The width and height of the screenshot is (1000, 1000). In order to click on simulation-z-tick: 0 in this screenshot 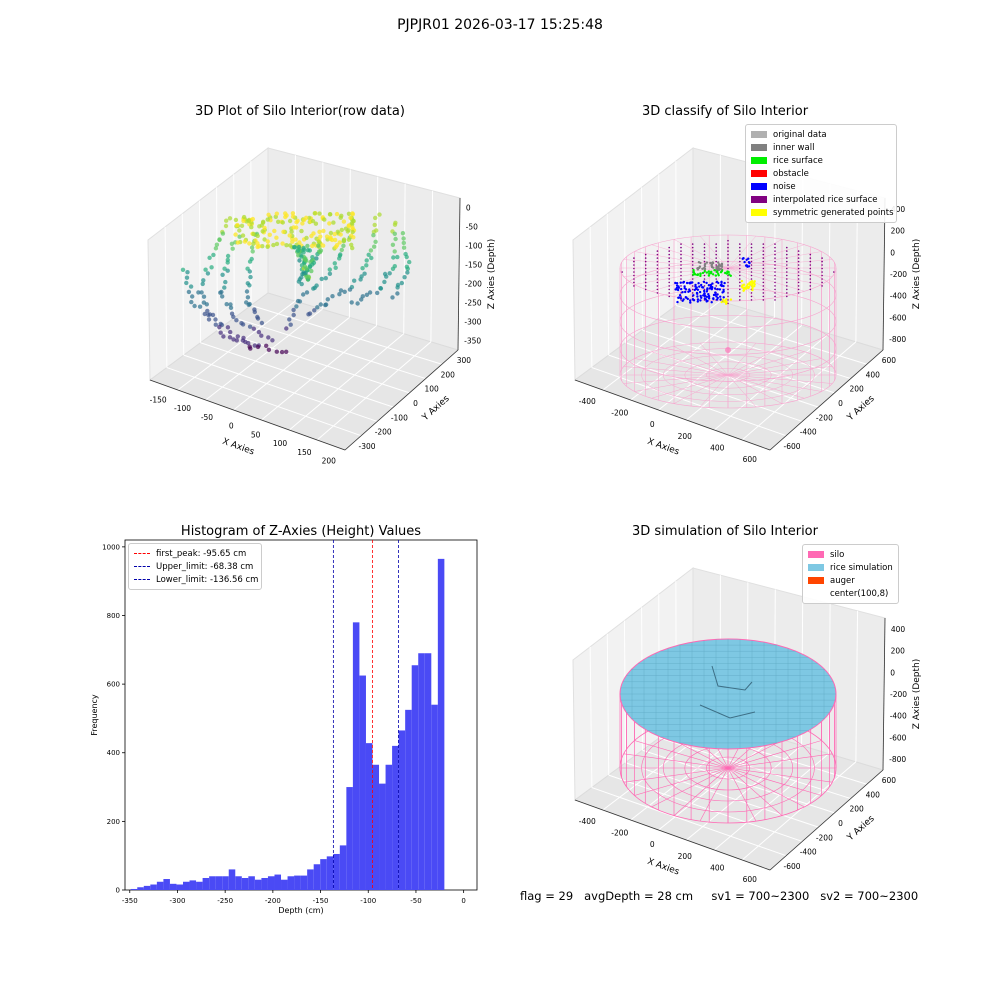, I will do `click(892, 672)`.